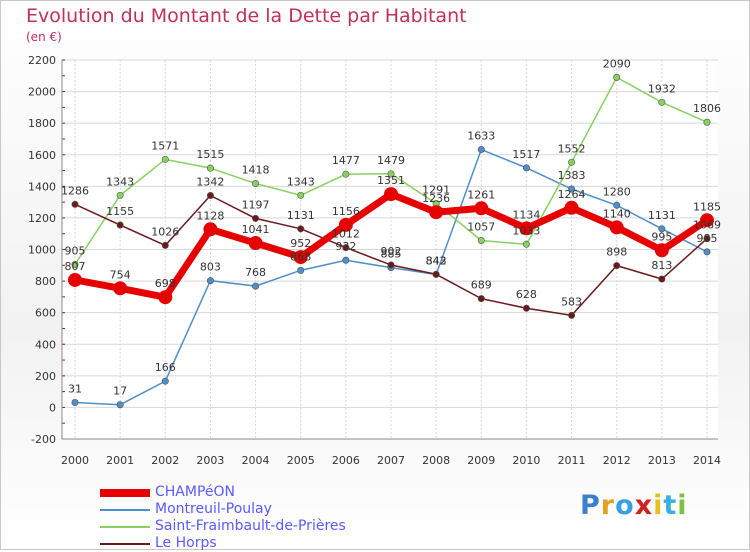 This screenshot has height=552, width=750. What do you see at coordinates (250, 509) in the screenshot?
I see `legend-item: Montreuil-Poulay` at bounding box center [250, 509].